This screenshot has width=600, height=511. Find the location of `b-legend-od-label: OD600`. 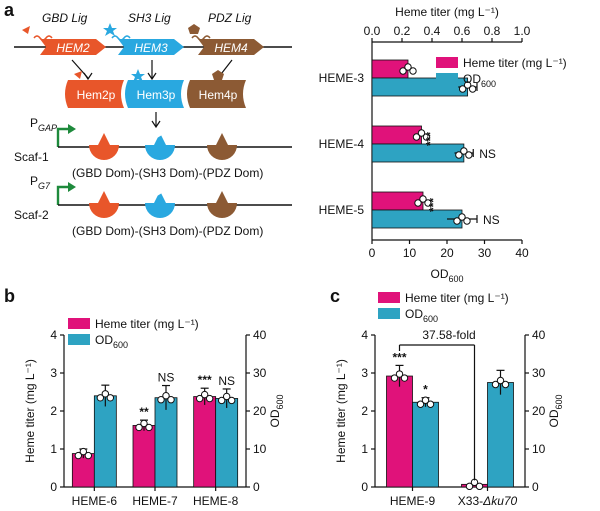

b-legend-od-label: OD600 is located at coordinates (111, 341).